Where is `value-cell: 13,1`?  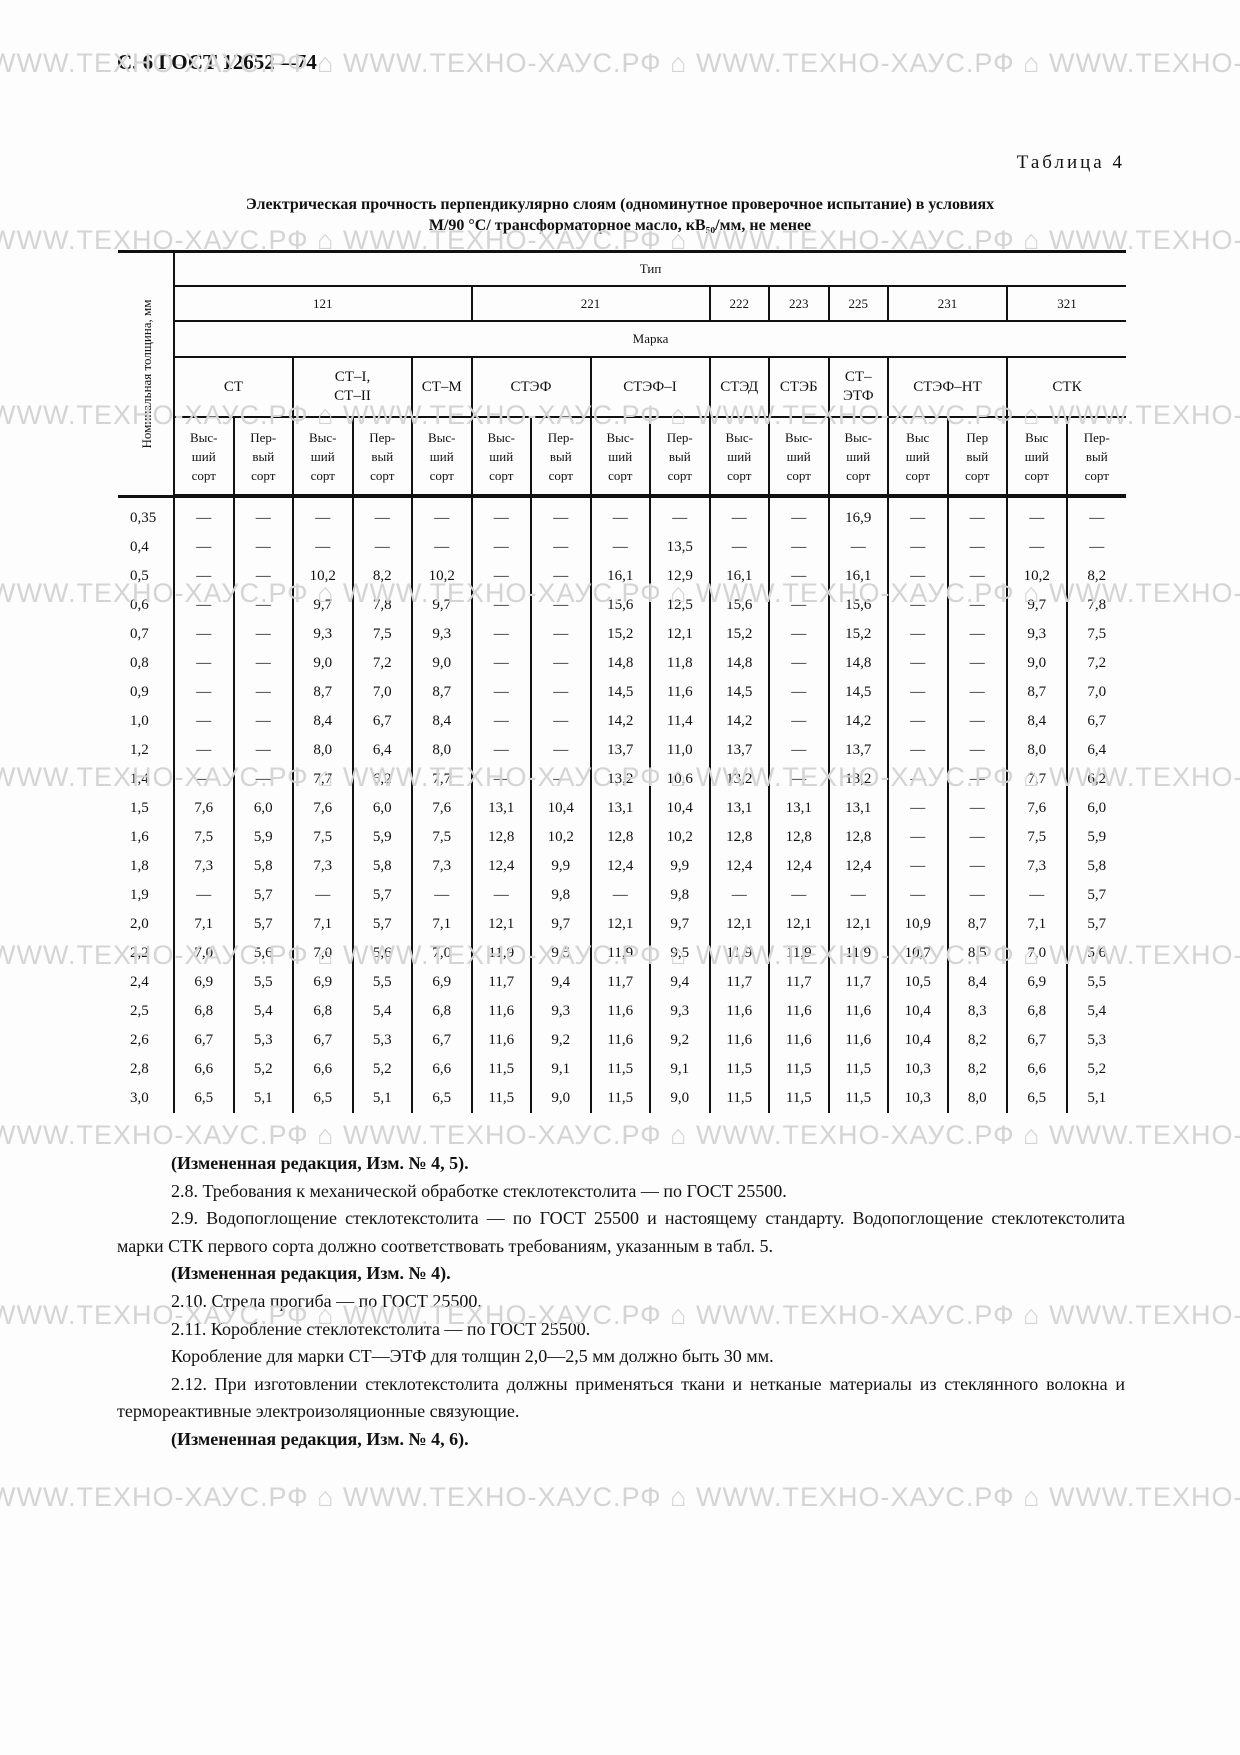
value-cell: 13,1 is located at coordinates (619, 808).